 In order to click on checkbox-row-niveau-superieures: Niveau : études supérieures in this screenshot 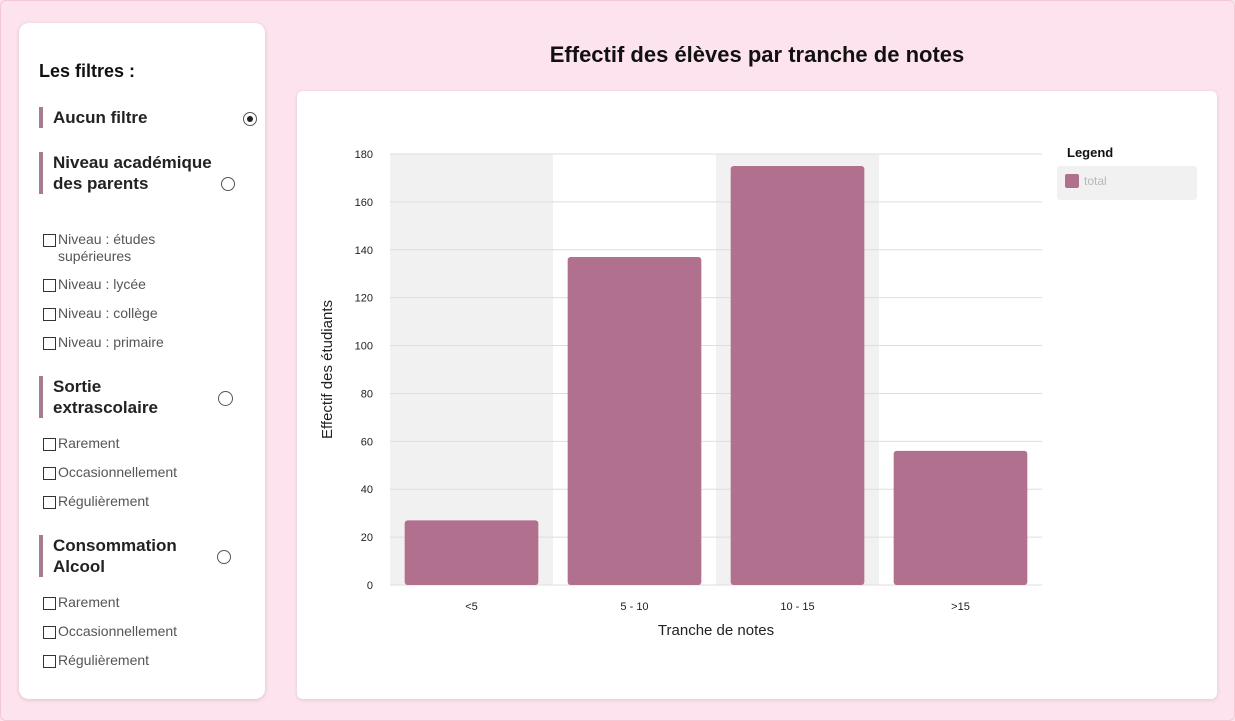, I will do `click(118, 248)`.